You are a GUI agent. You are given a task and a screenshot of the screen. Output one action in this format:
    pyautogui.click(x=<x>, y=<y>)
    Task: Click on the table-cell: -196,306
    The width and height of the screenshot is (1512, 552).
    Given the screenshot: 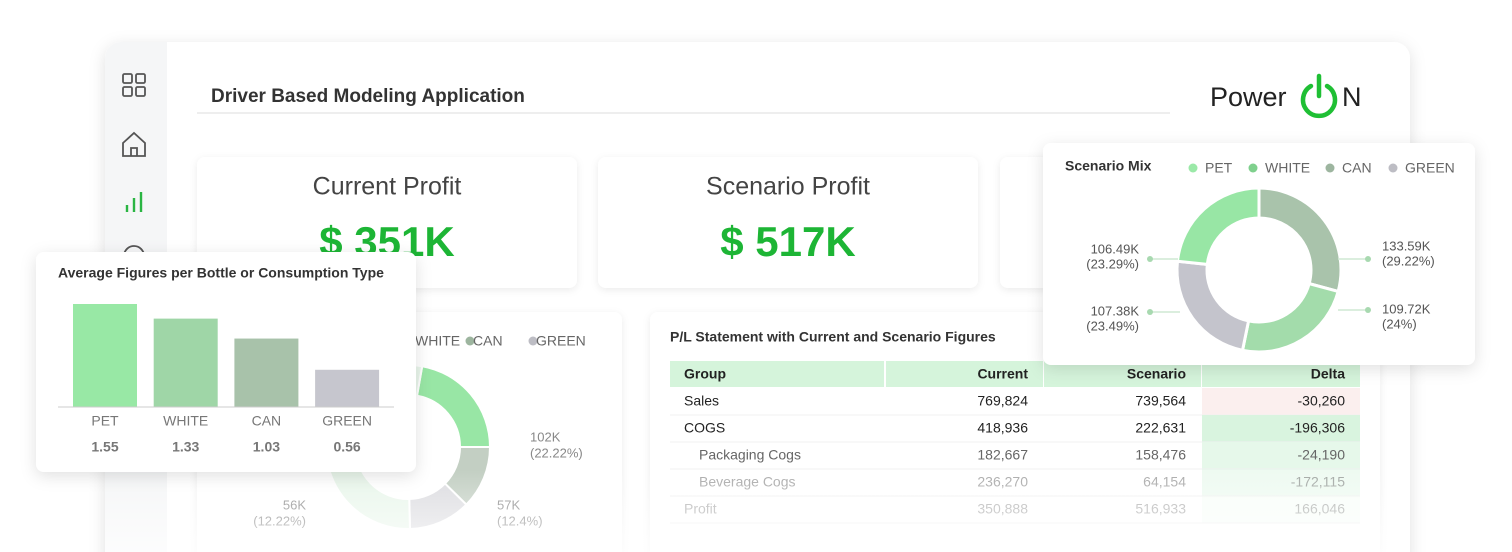 What is the action you would take?
    pyautogui.click(x=1317, y=428)
    